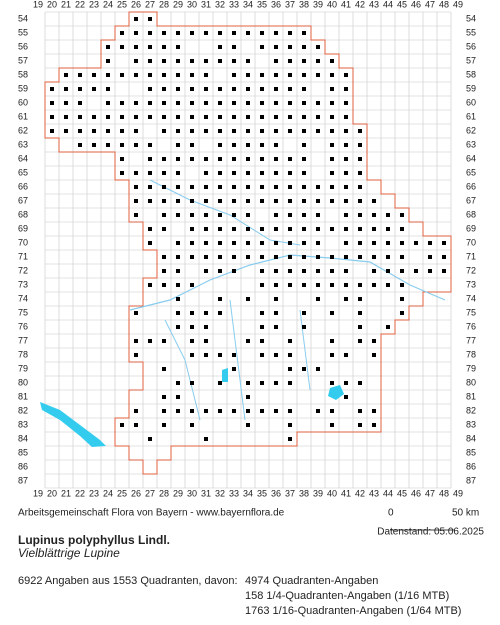  Describe the element at coordinates (471, 452) in the screenshot. I see `y-label: 85` at that location.